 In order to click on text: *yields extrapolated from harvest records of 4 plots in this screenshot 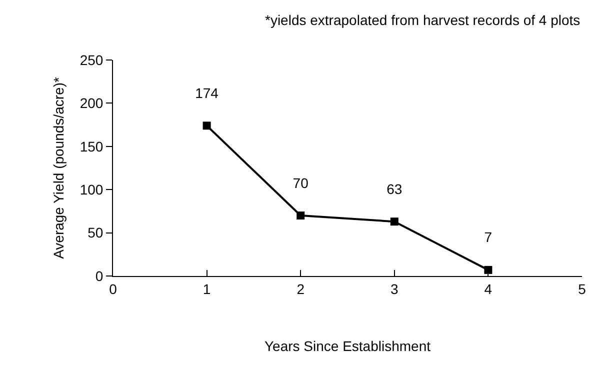, I will do `click(422, 20)`.